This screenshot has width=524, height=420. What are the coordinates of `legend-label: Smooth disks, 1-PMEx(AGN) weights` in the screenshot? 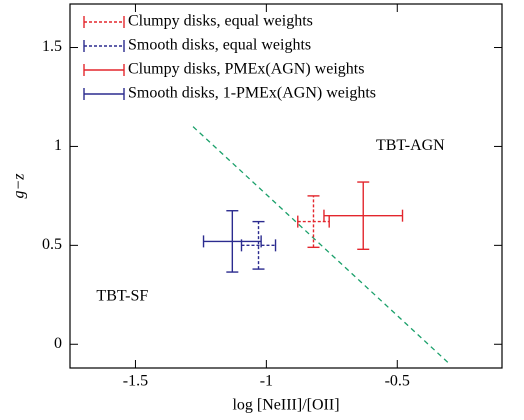 It's located at (252, 93).